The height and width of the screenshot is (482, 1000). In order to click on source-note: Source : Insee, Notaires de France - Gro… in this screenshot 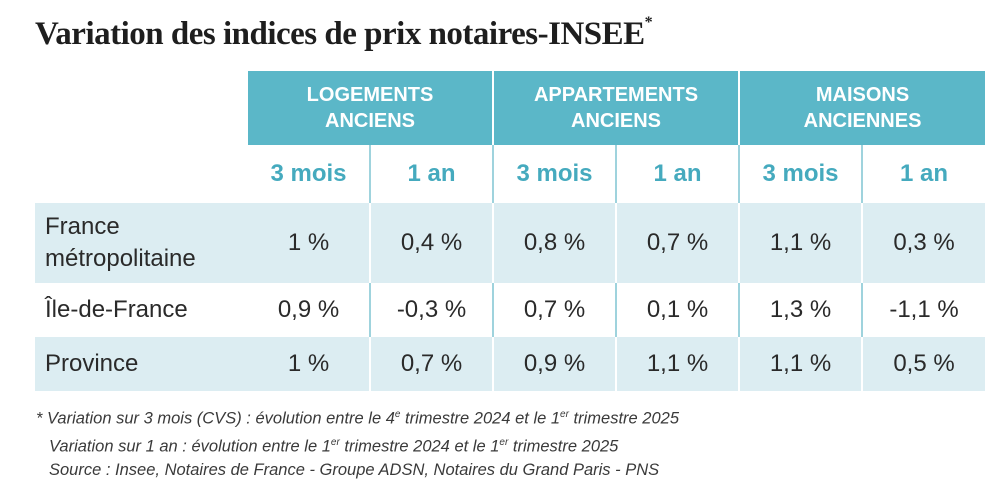, I will do `click(354, 470)`.